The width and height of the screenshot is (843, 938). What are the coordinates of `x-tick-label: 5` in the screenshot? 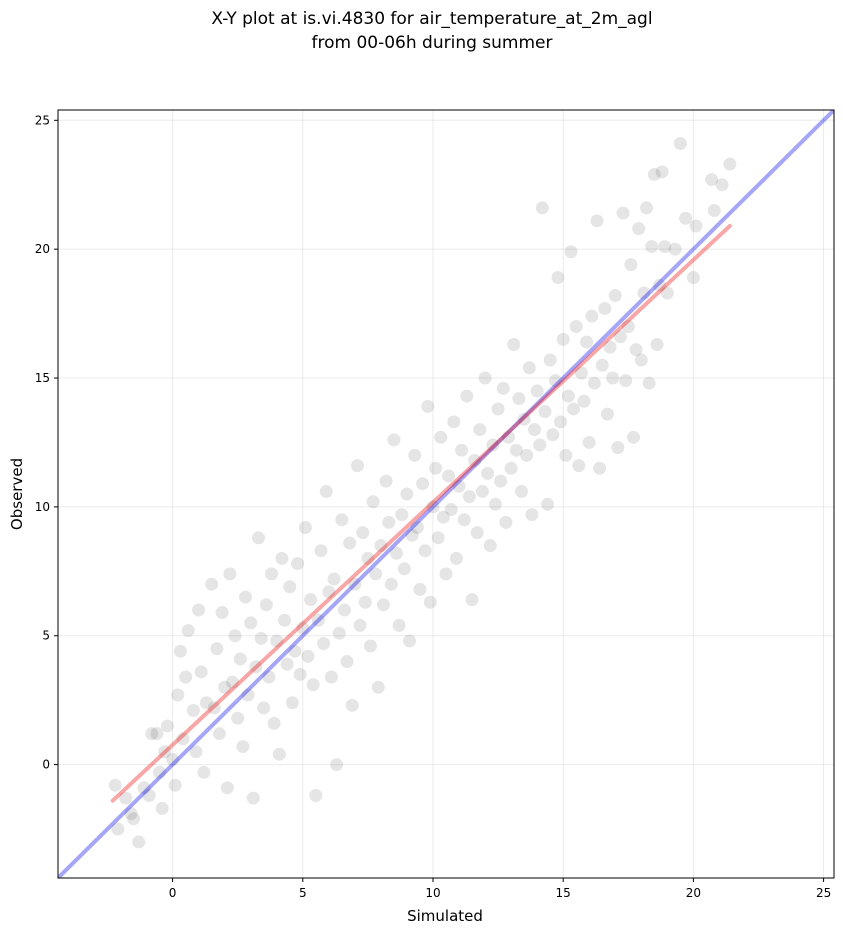 It's located at (303, 893).